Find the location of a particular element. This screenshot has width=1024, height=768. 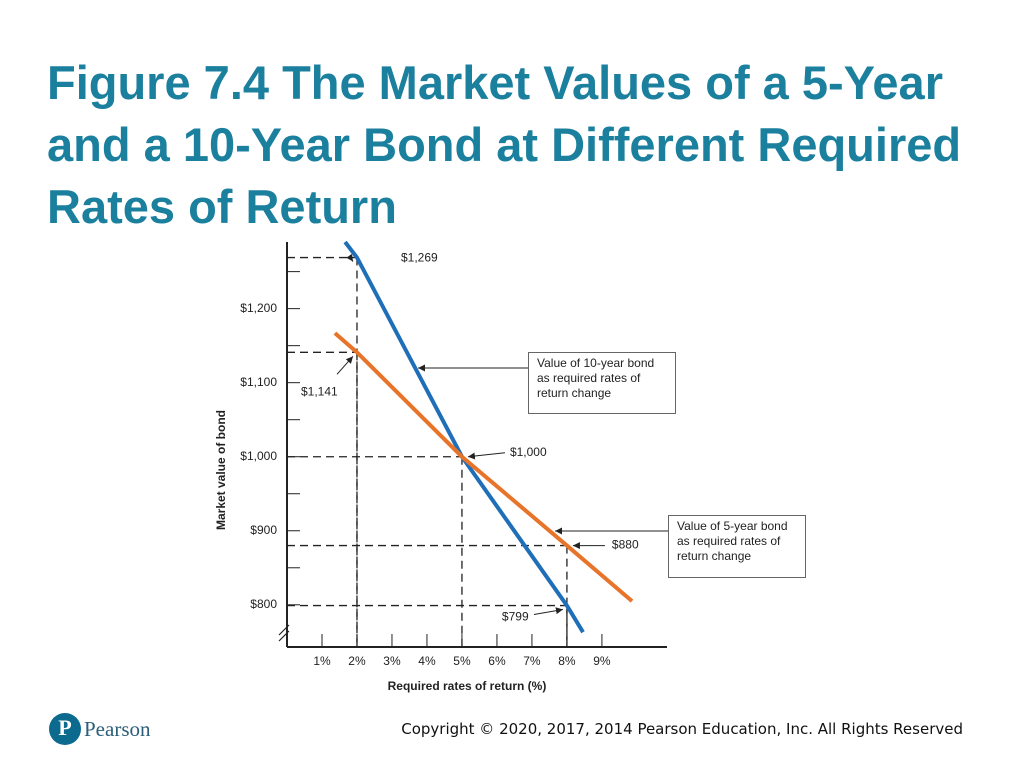

annotation-label: $799 is located at coordinates (515, 617).